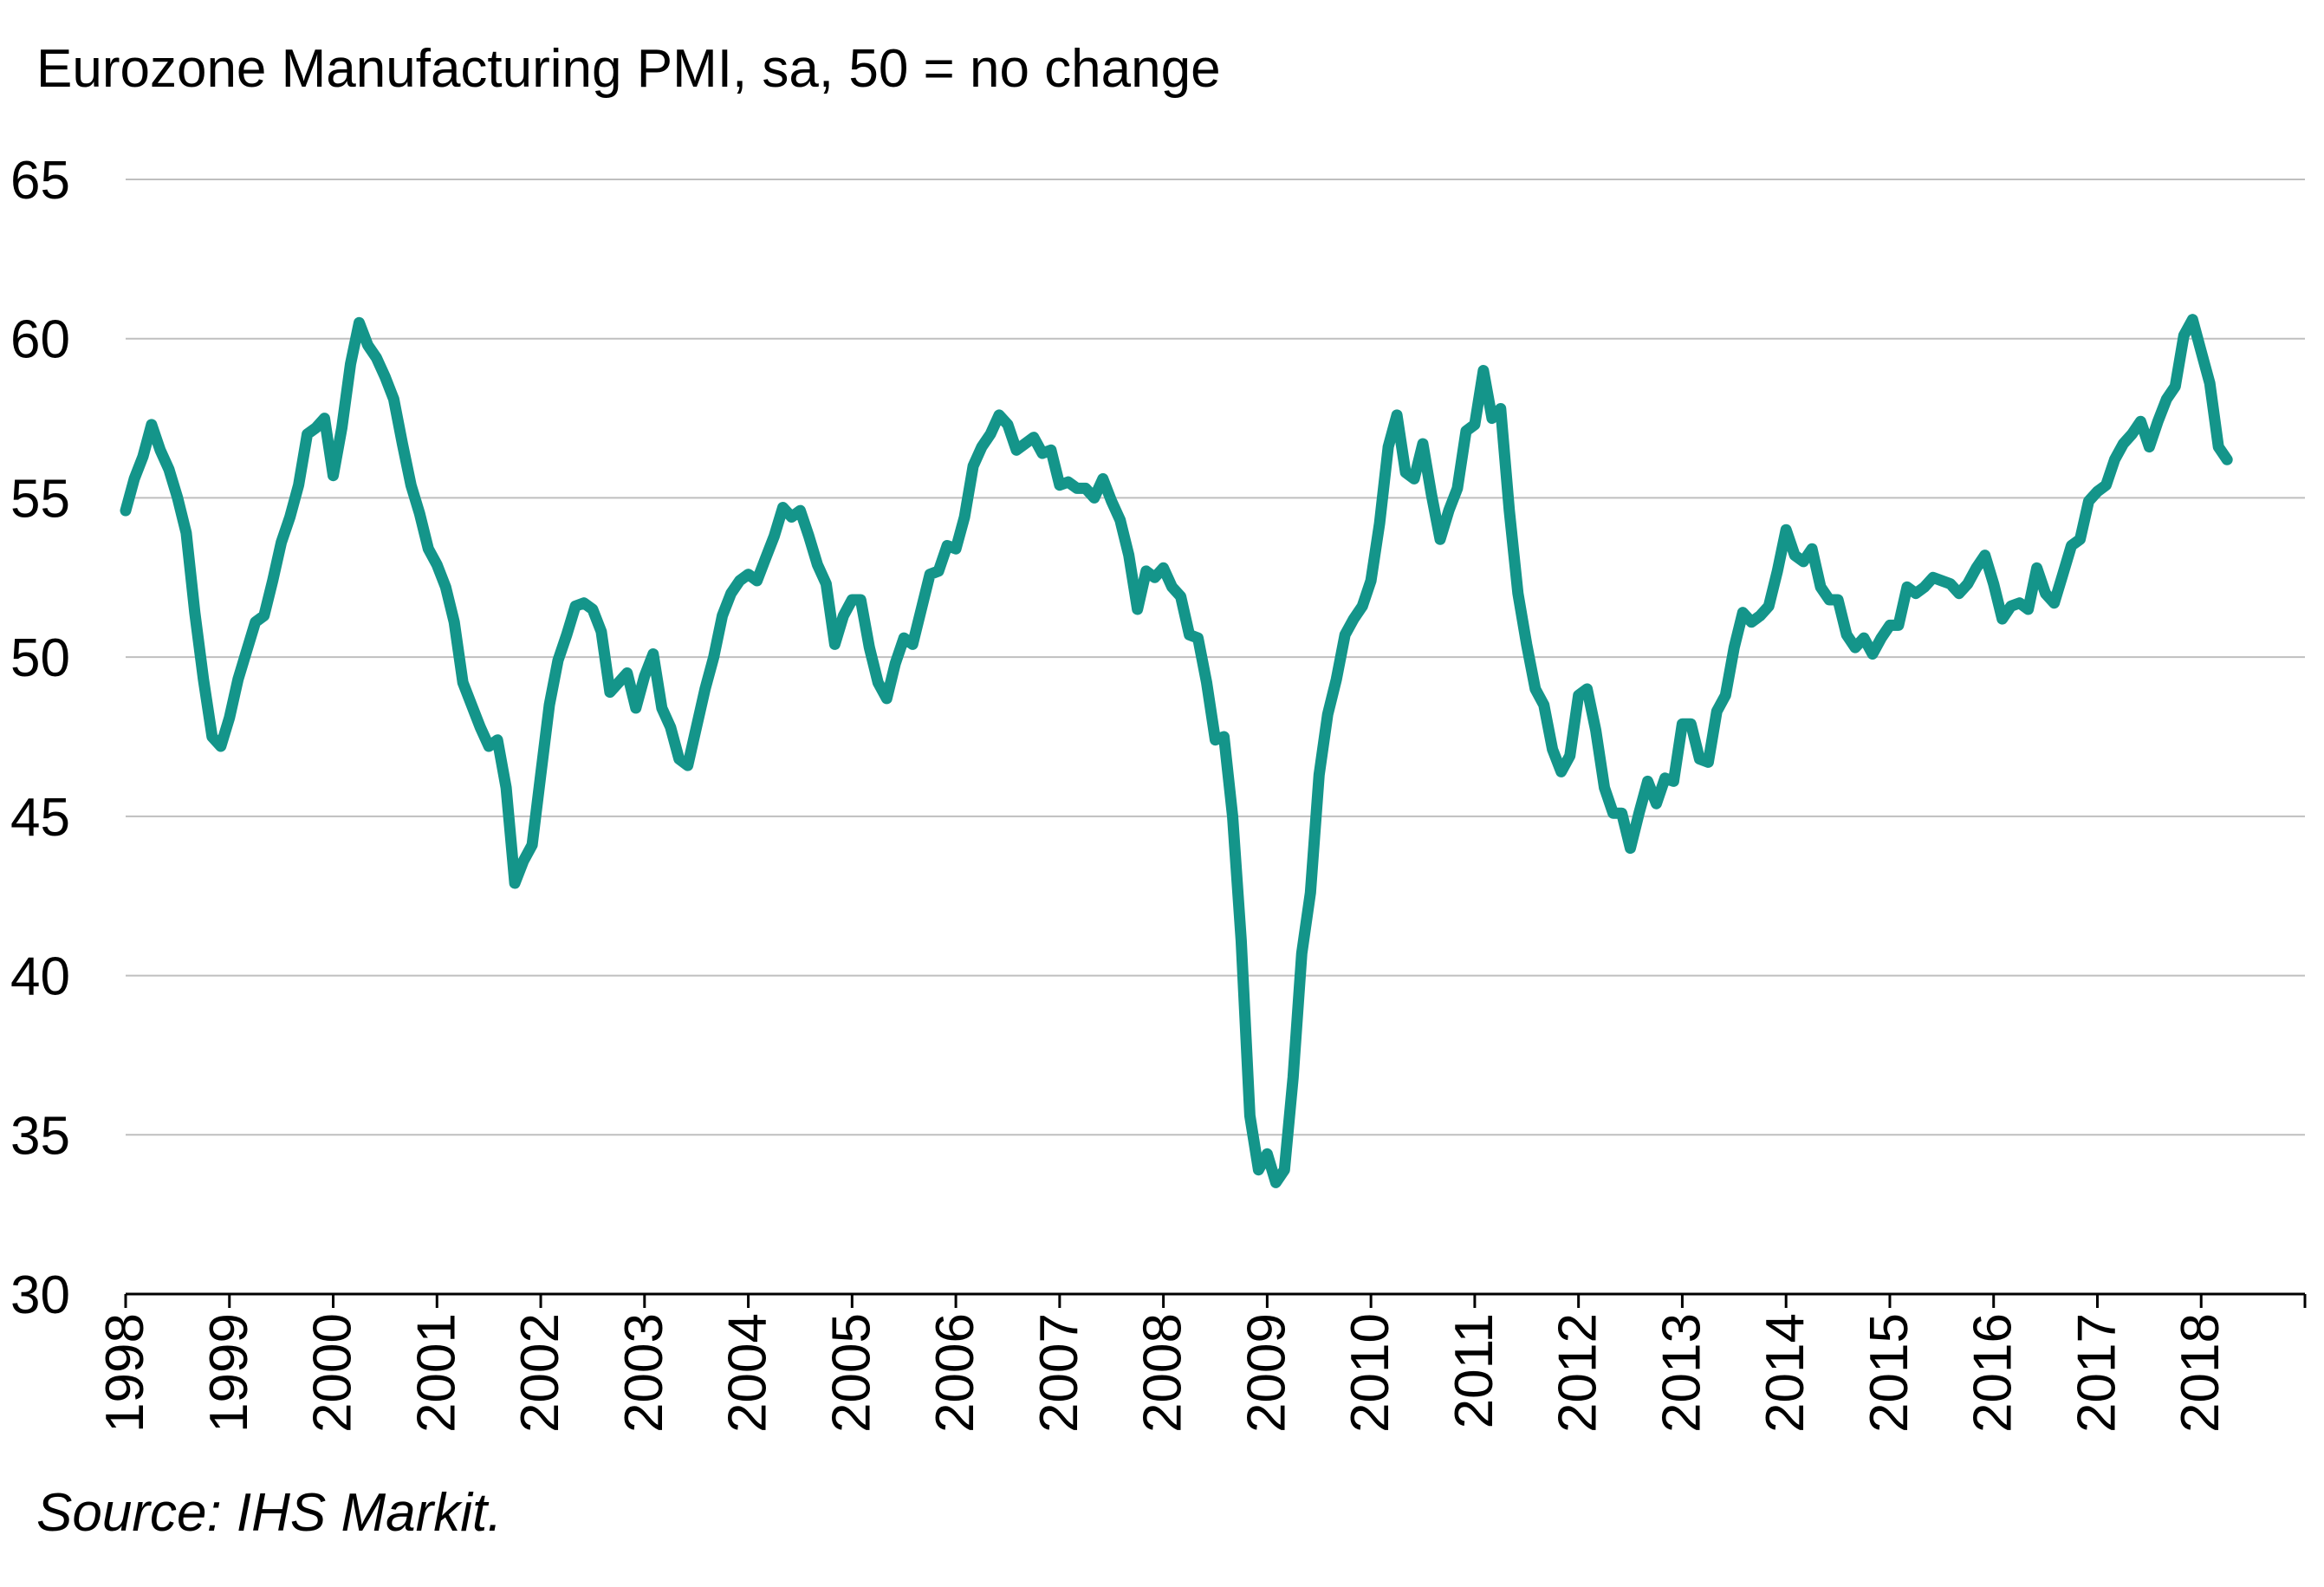 The height and width of the screenshot is (1587, 2324). Describe the element at coordinates (40, 738) in the screenshot. I see `y-tick-labels: 30 35 40 45 50 55 60 65` at that location.